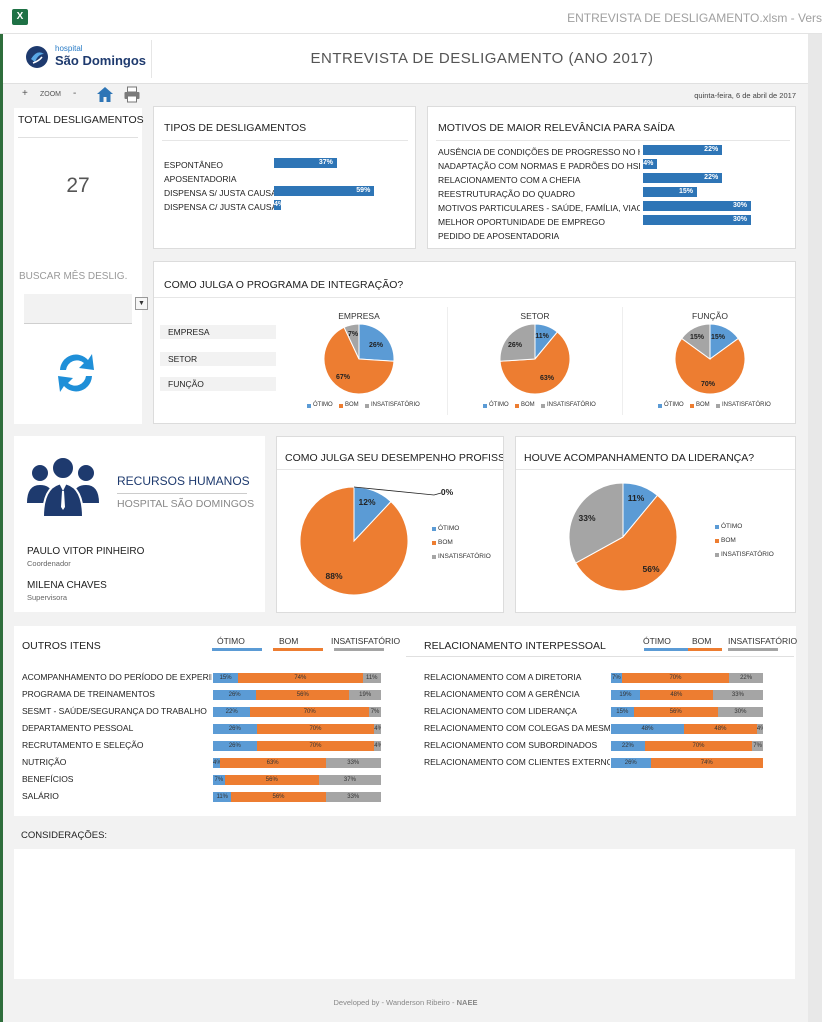 The height and width of the screenshot is (1022, 822). I want to click on desempenho-pie-chart: 12% 88% 0%, so click(376, 541).